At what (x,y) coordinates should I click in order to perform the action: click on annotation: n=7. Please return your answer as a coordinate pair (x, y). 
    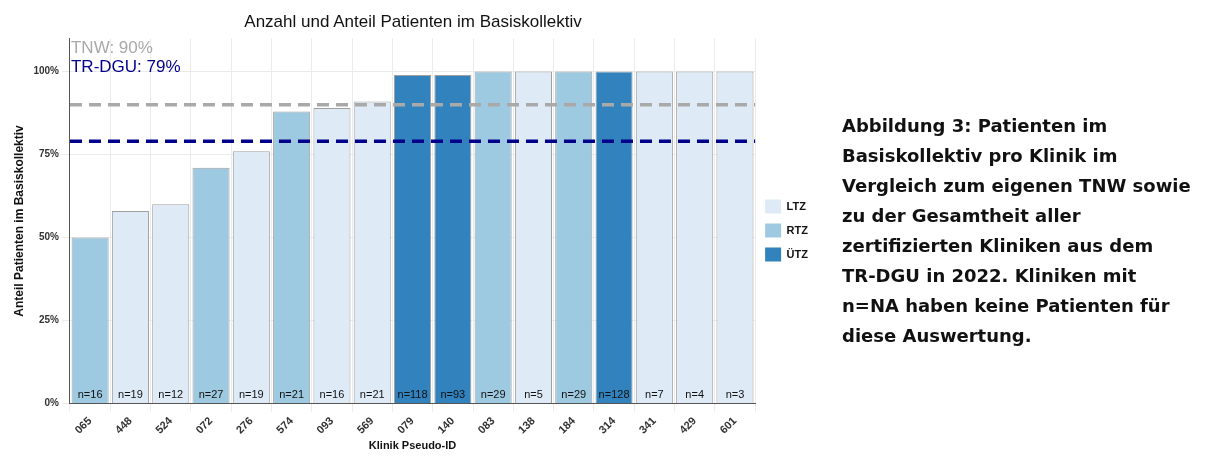
    Looking at the image, I should click on (654, 394).